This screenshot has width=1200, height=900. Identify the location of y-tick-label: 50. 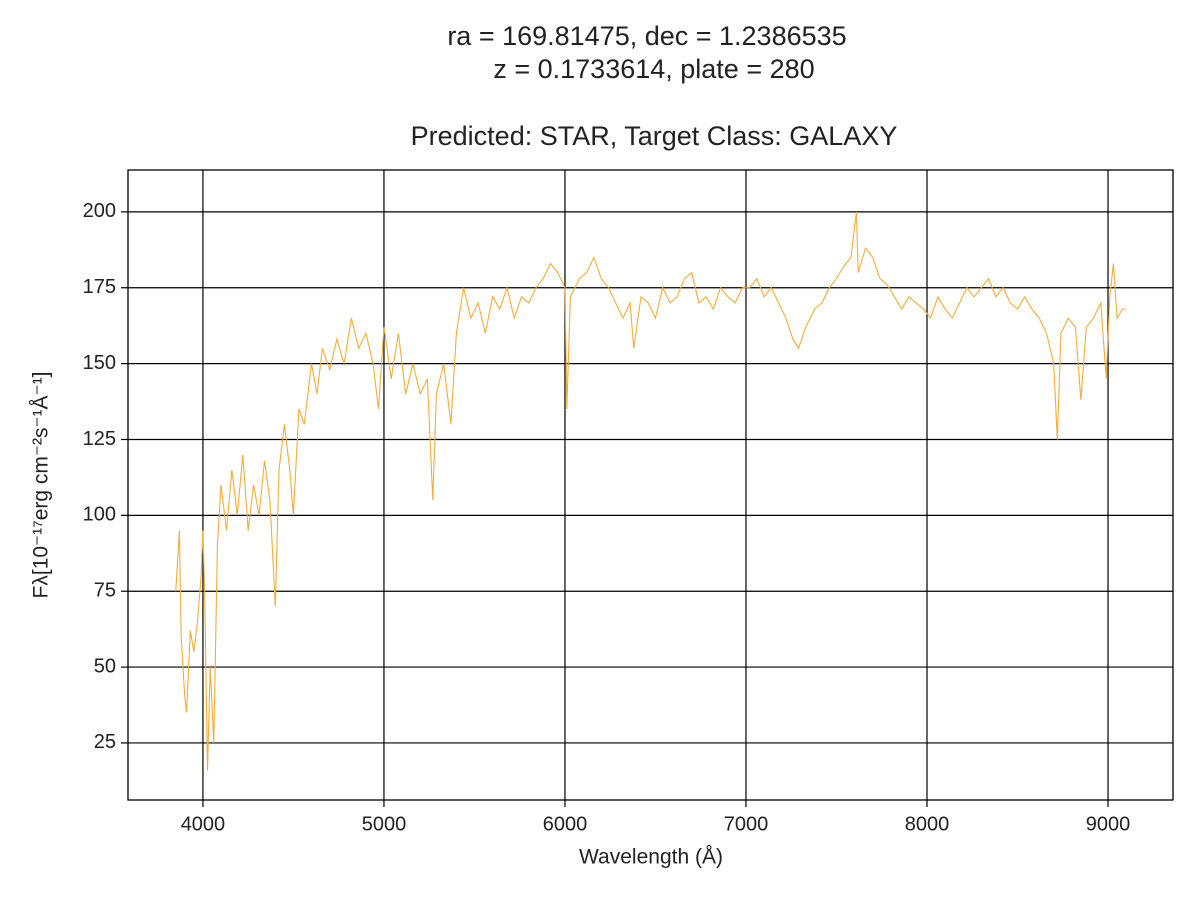
(105, 666).